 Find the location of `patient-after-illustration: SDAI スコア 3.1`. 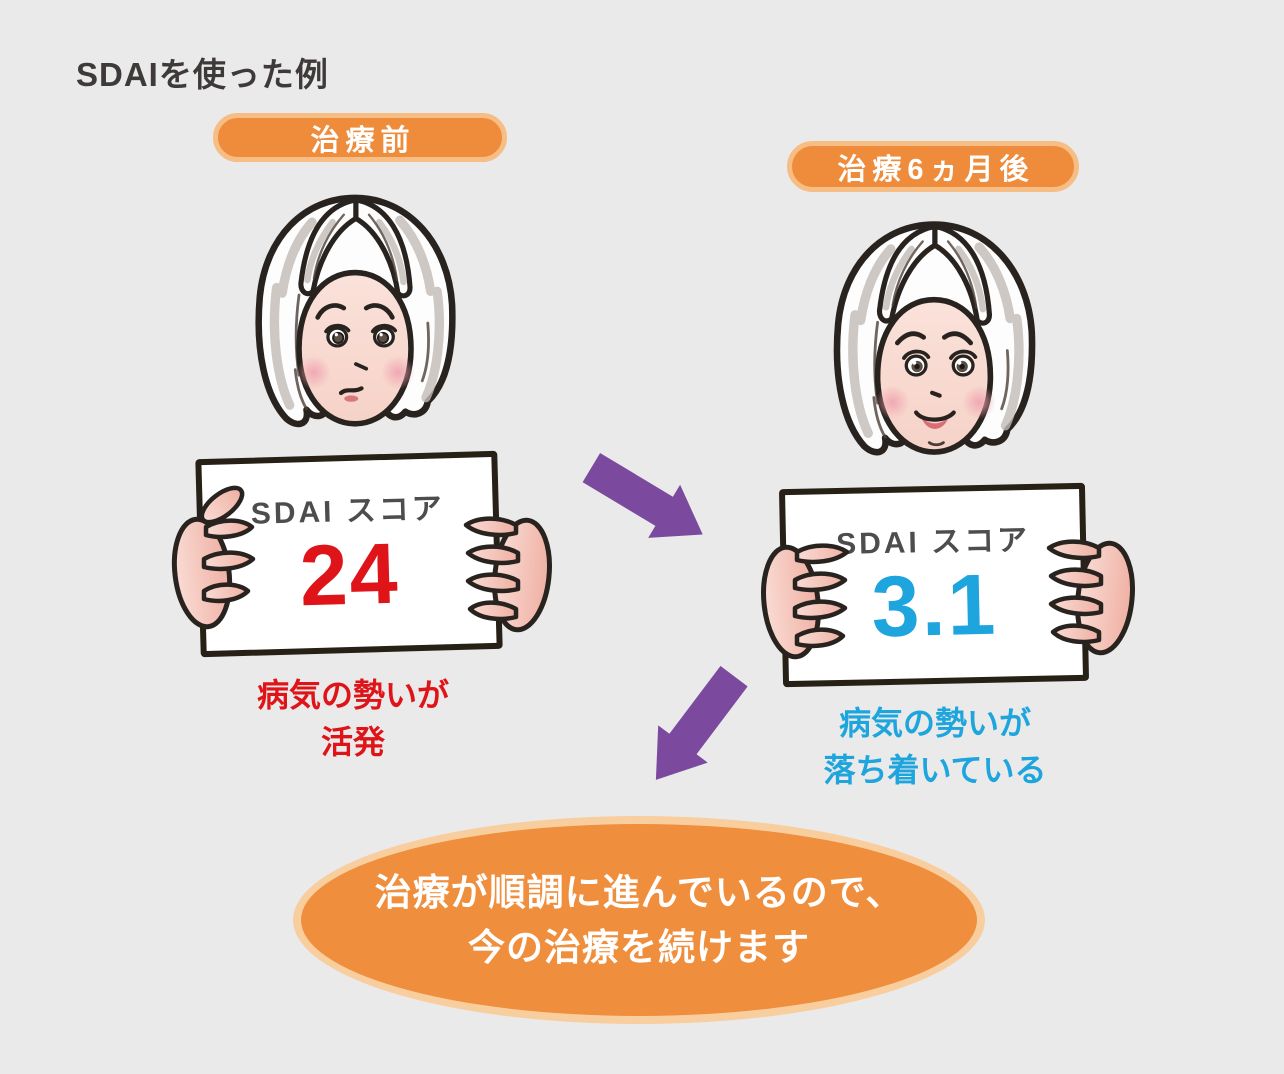

patient-after-illustration: SDAI スコア 3.1 is located at coordinates (950, 458).